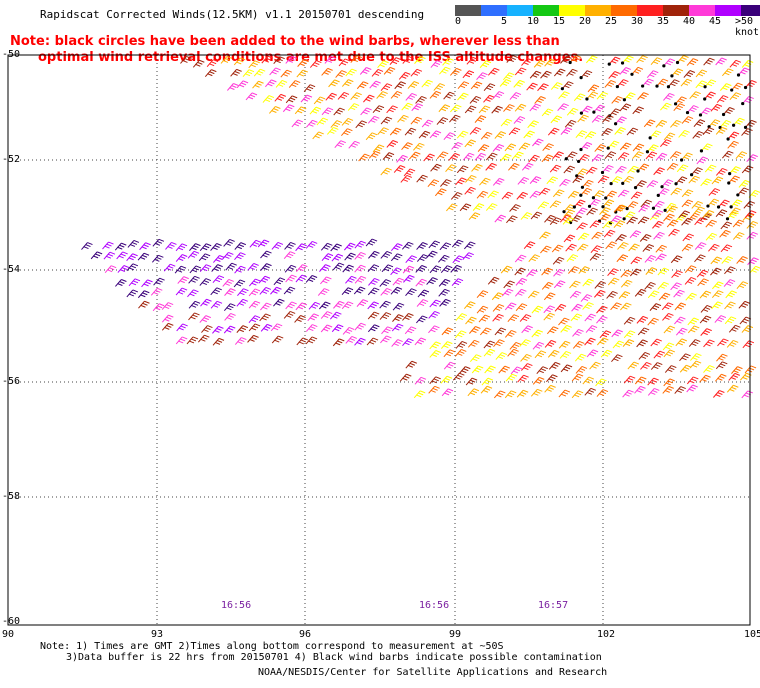  What do you see at coordinates (607, 10) in the screenshot?
I see `legend-color-bar` at bounding box center [607, 10].